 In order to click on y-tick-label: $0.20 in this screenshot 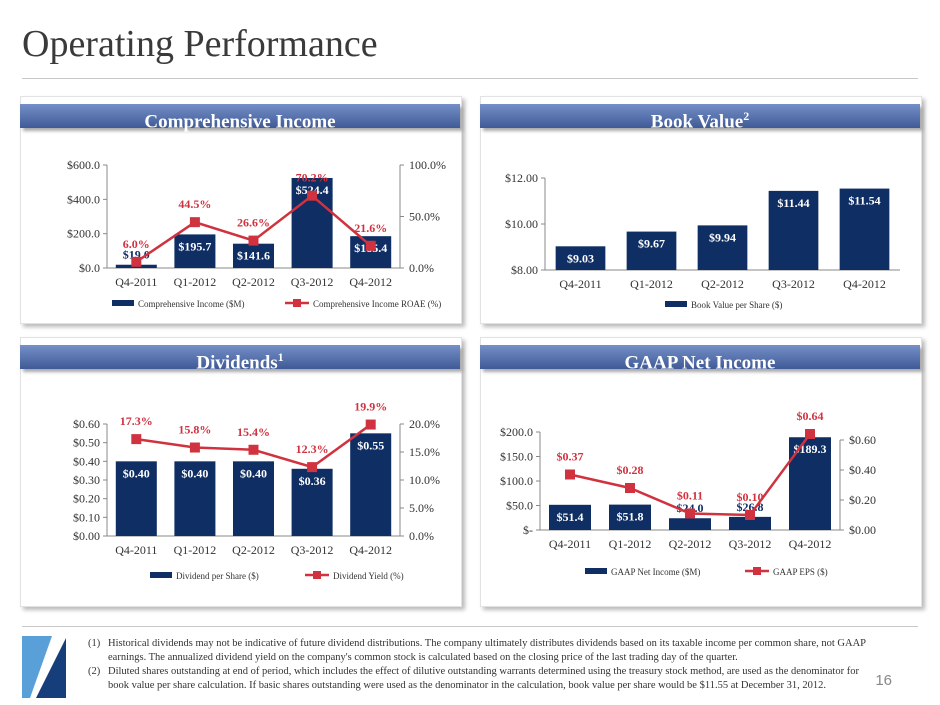, I will do `click(86, 499)`.